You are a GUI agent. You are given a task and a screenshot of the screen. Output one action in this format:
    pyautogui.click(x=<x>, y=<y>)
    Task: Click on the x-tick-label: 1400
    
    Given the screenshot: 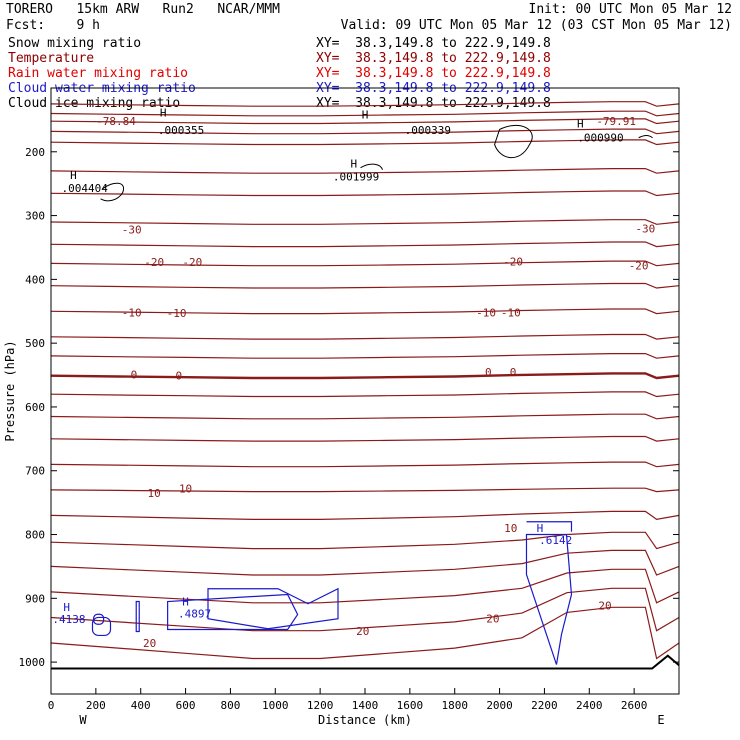 What is the action you would take?
    pyautogui.click(x=365, y=705)
    